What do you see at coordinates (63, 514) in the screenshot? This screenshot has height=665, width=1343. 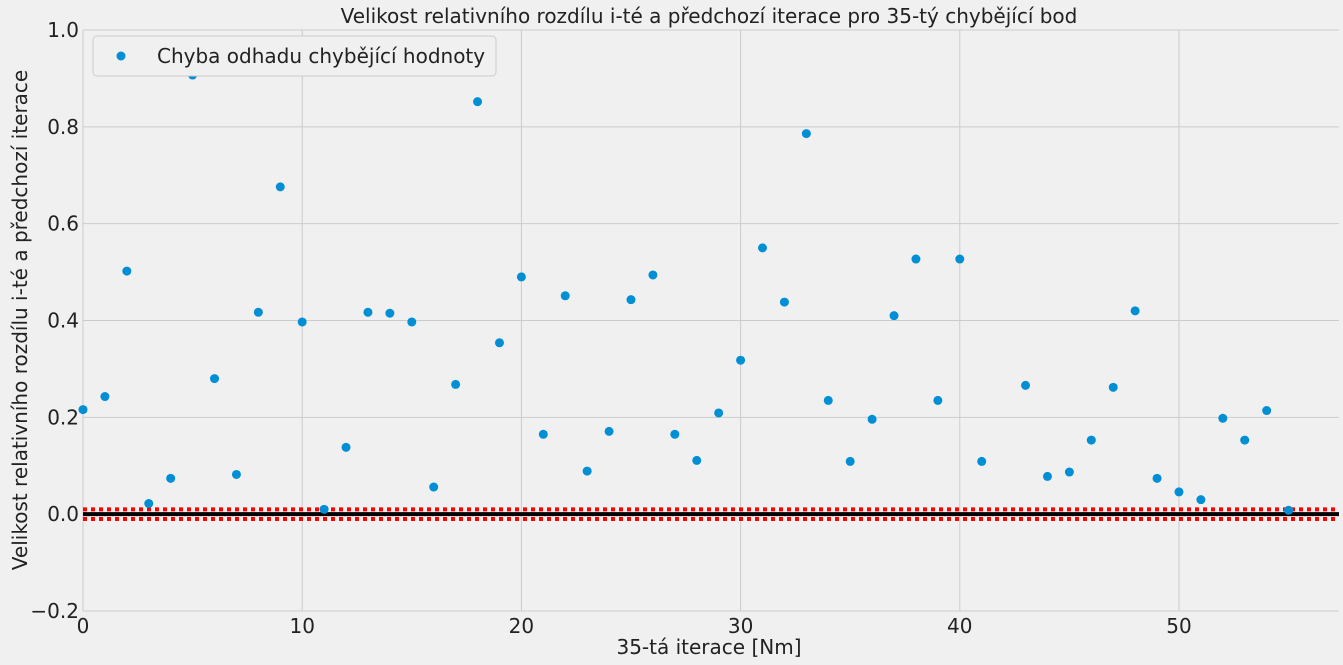 I see `y-tick-label: 0.0` at bounding box center [63, 514].